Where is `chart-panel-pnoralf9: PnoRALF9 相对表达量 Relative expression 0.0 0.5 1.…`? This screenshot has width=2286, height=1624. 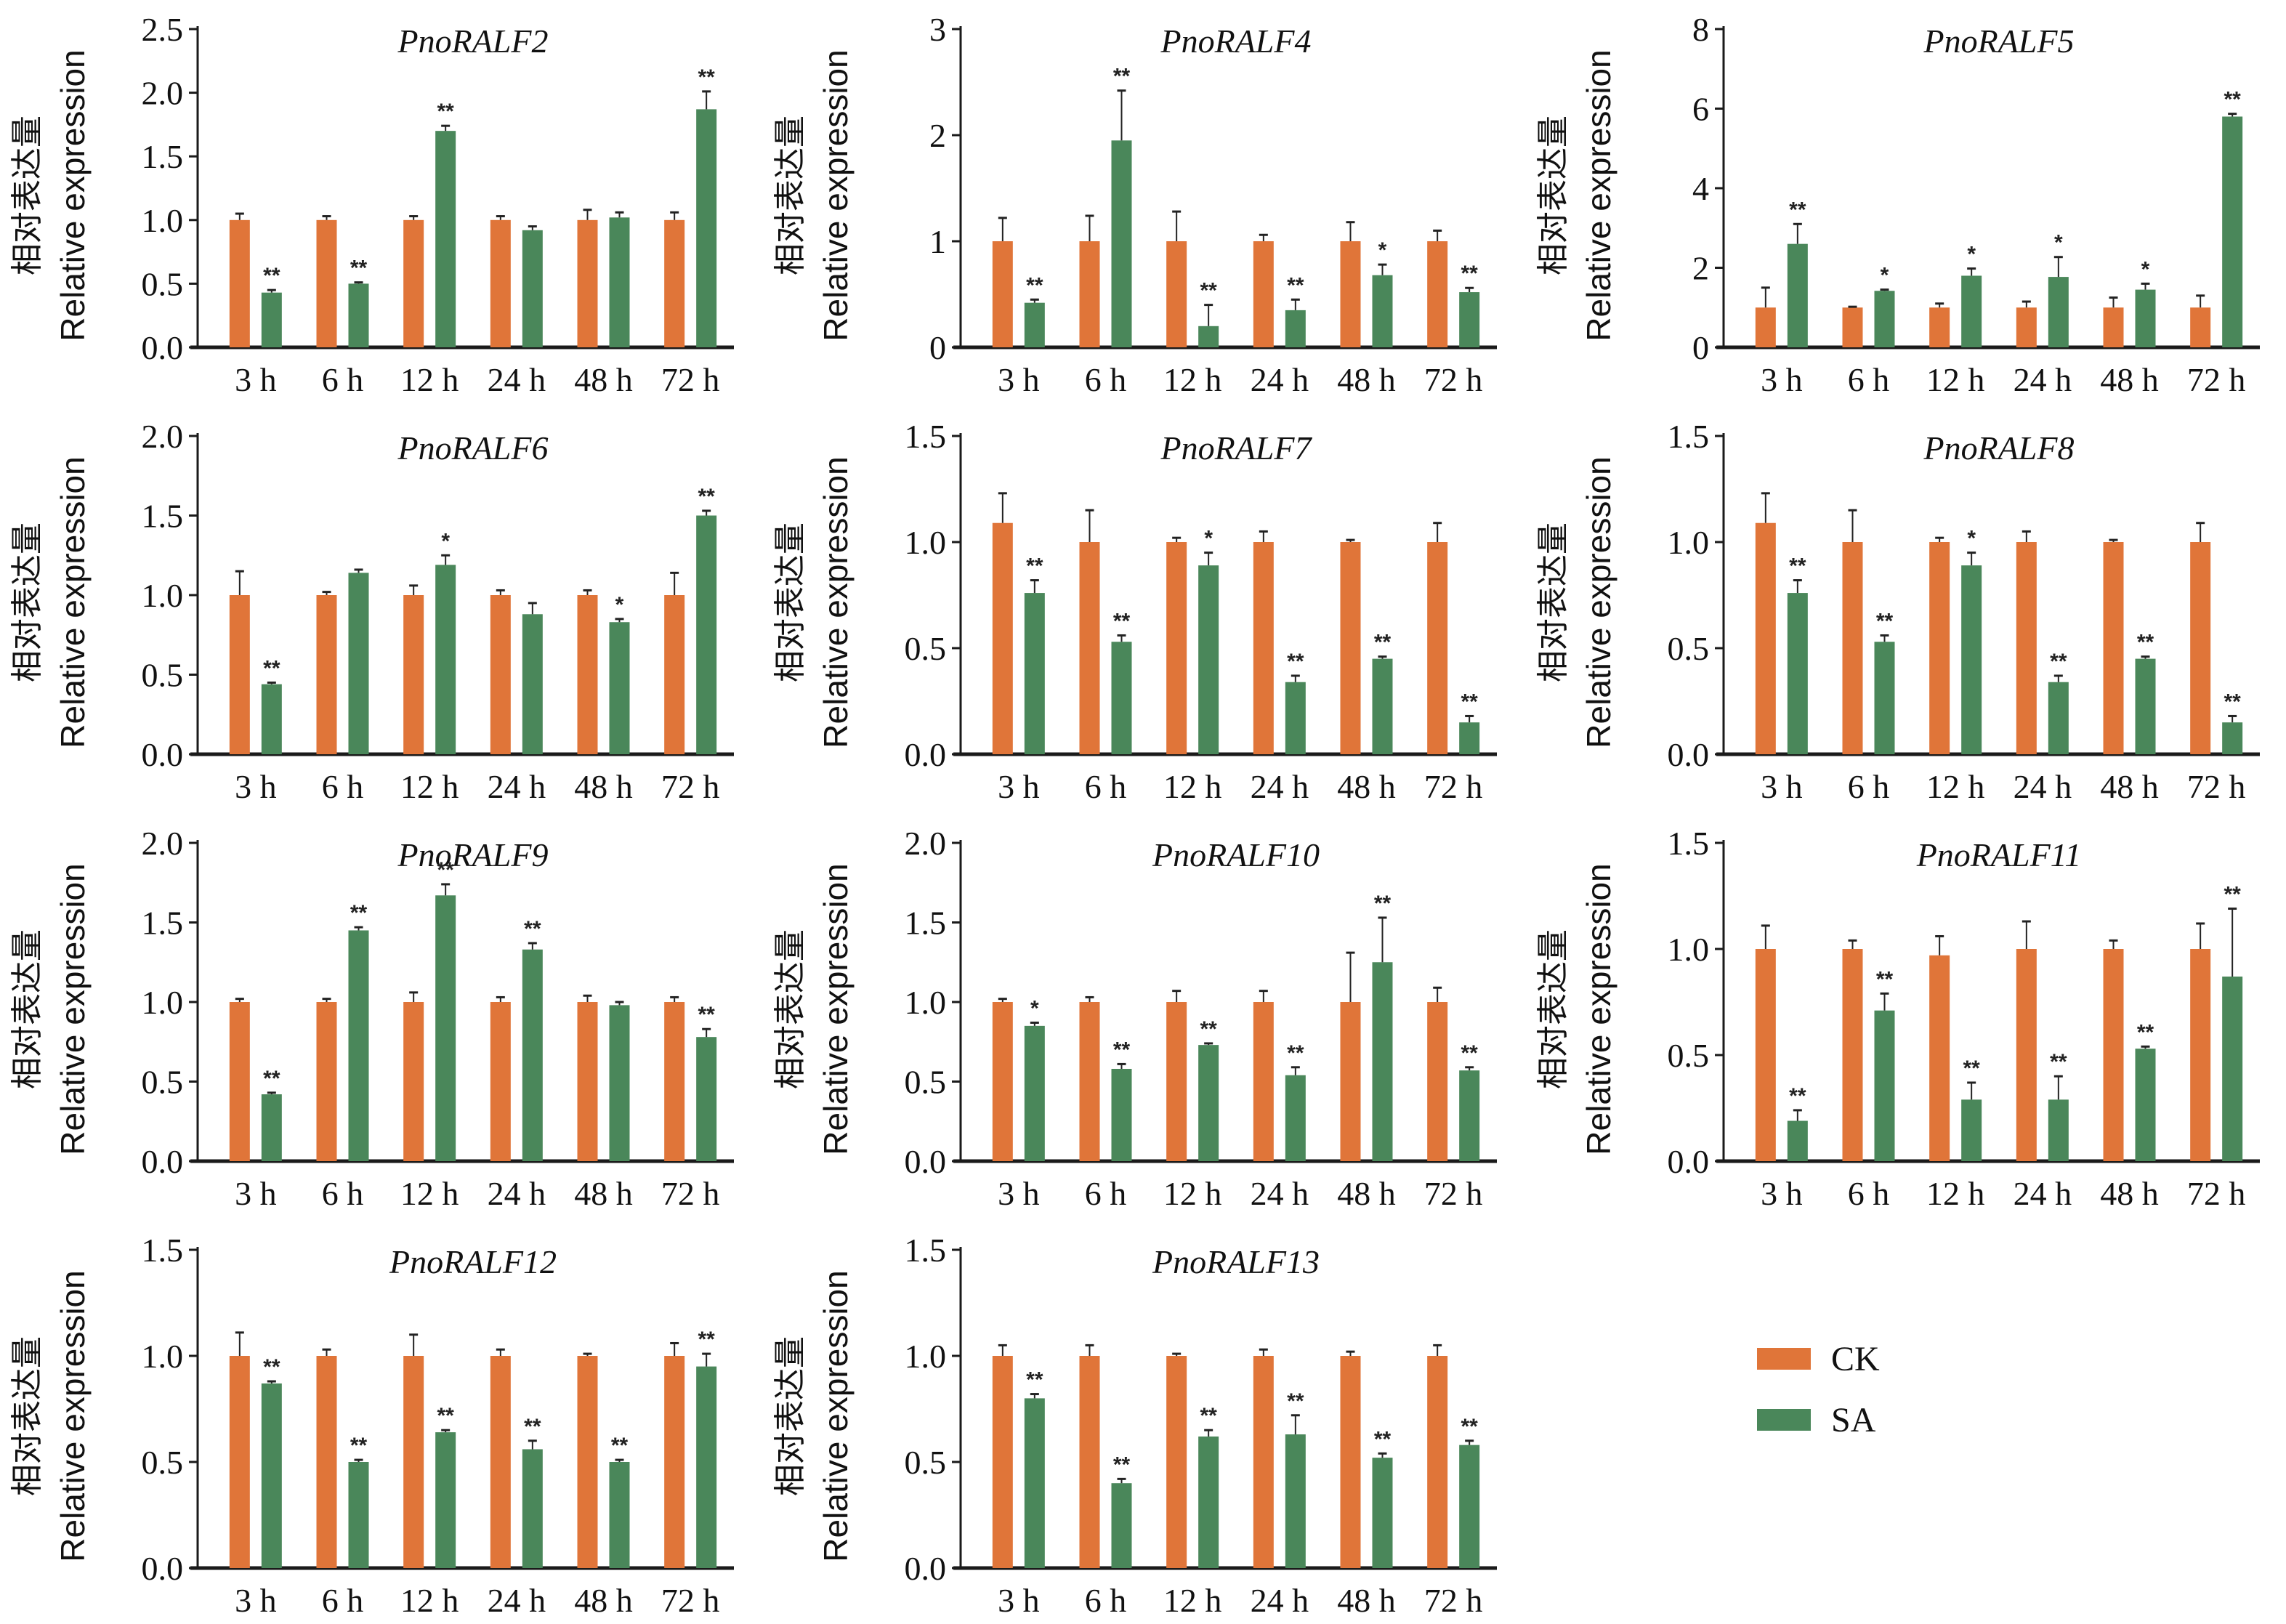 chart-panel-pnoralf9: PnoRALF9 相对表达量 Relative expression 0.0 0.5 1.… is located at coordinates (371, 1018).